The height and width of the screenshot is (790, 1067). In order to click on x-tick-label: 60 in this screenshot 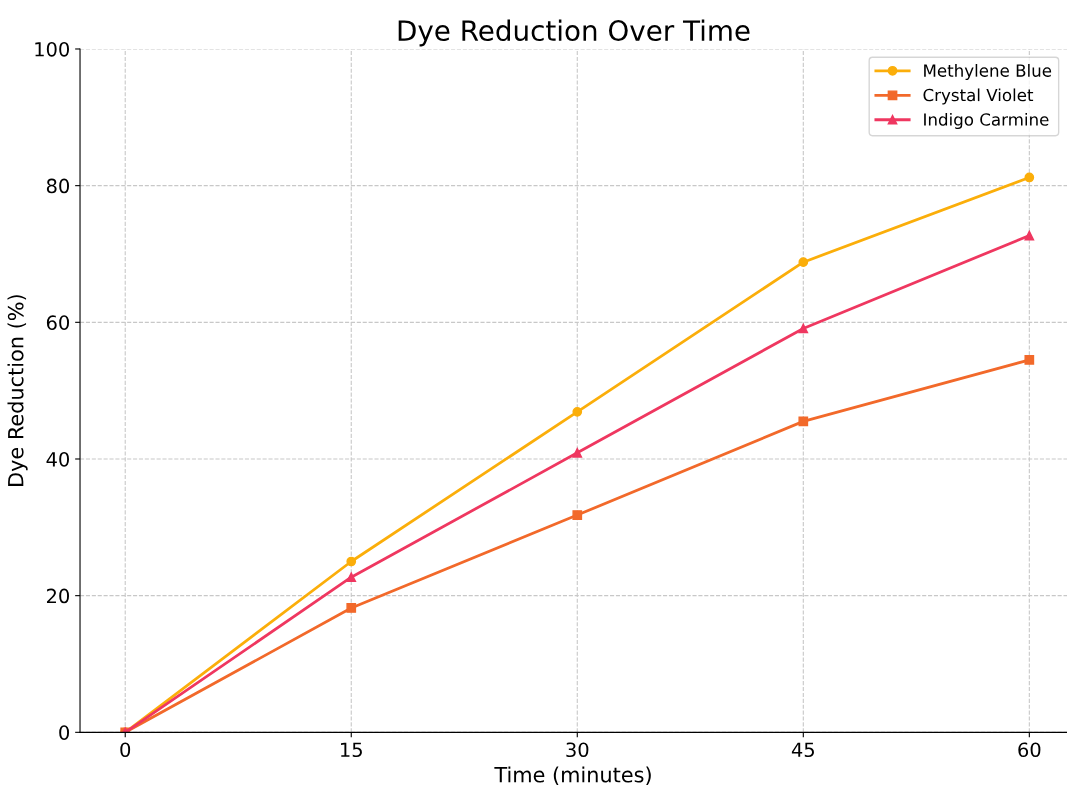, I will do `click(1029, 750)`.